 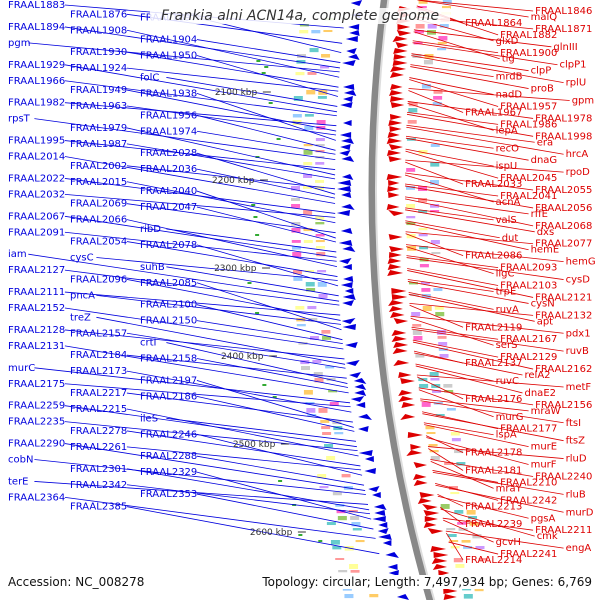 I want to click on gene-label-left: FRAAL2235, so click(x=36, y=422).